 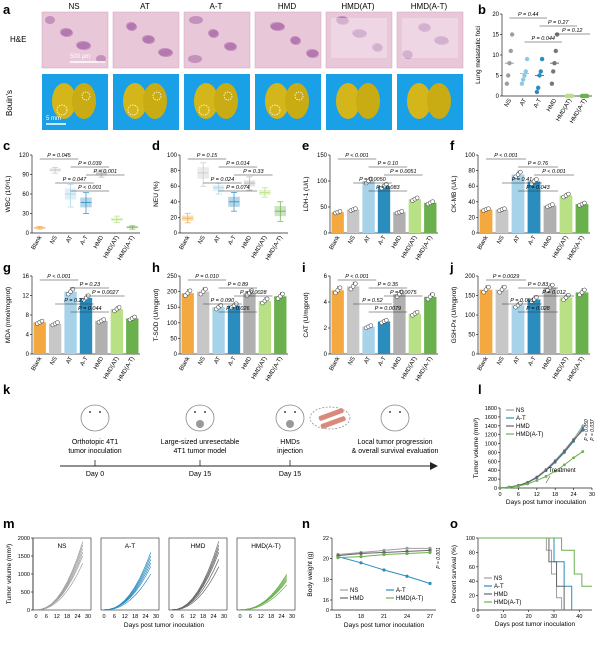 I want to click on survival-curve, so click(x=535, y=562).